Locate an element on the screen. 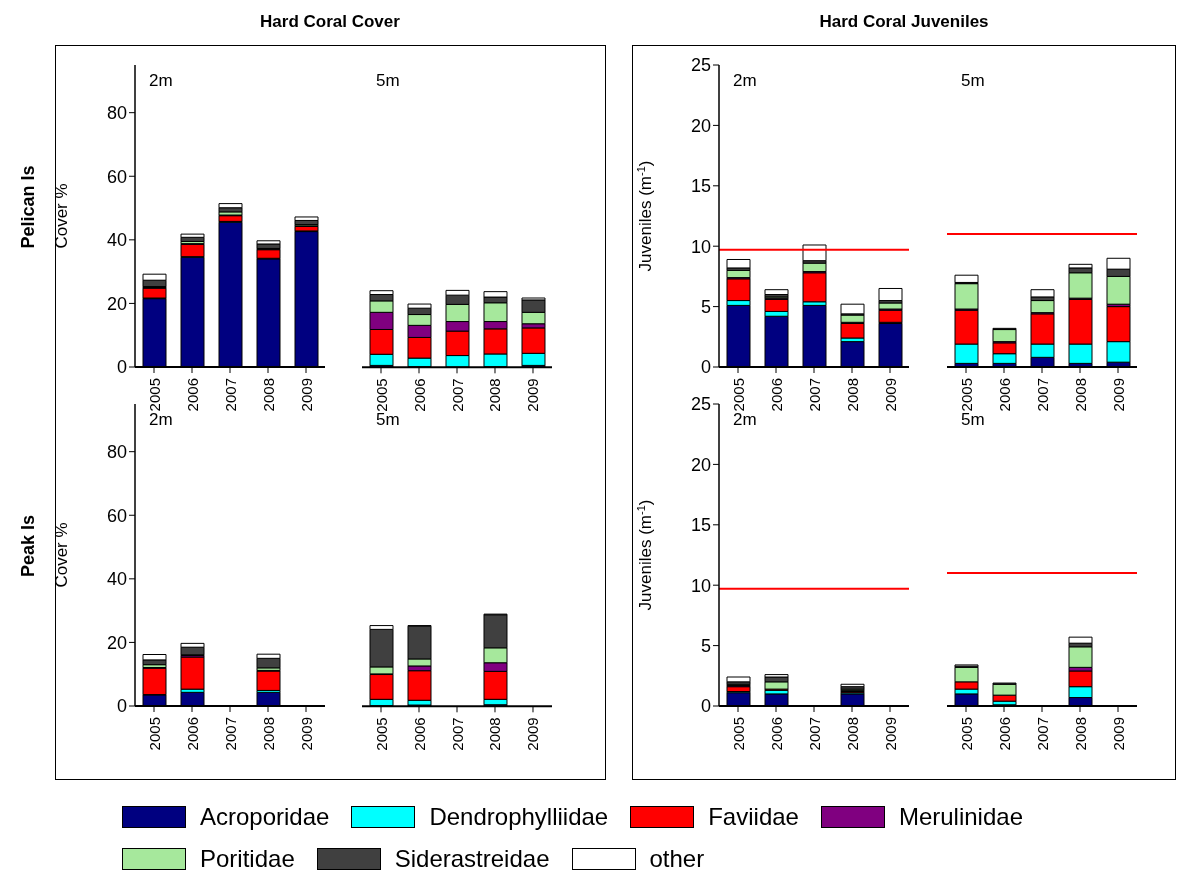 This screenshot has height=878, width=1178. legend-label: Dendrophylliidae is located at coordinates (519, 817).